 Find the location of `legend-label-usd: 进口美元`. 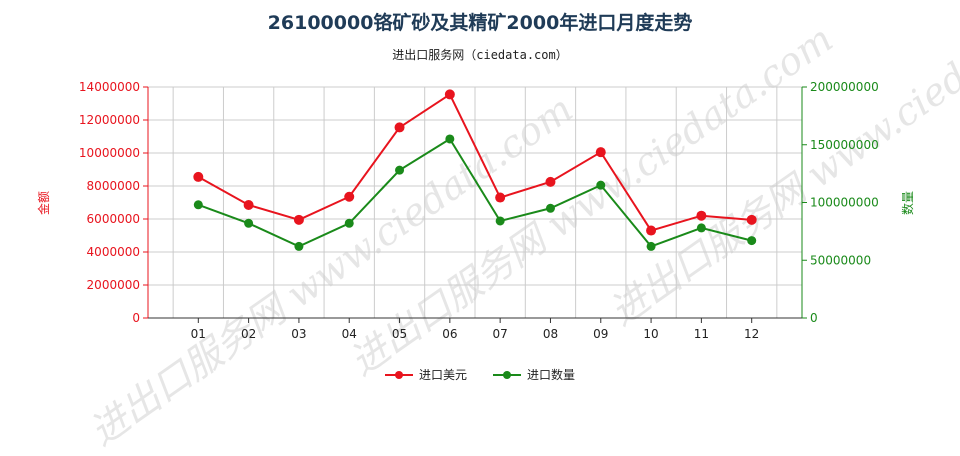

legend-label-usd: 进口美元 is located at coordinates (442, 375).